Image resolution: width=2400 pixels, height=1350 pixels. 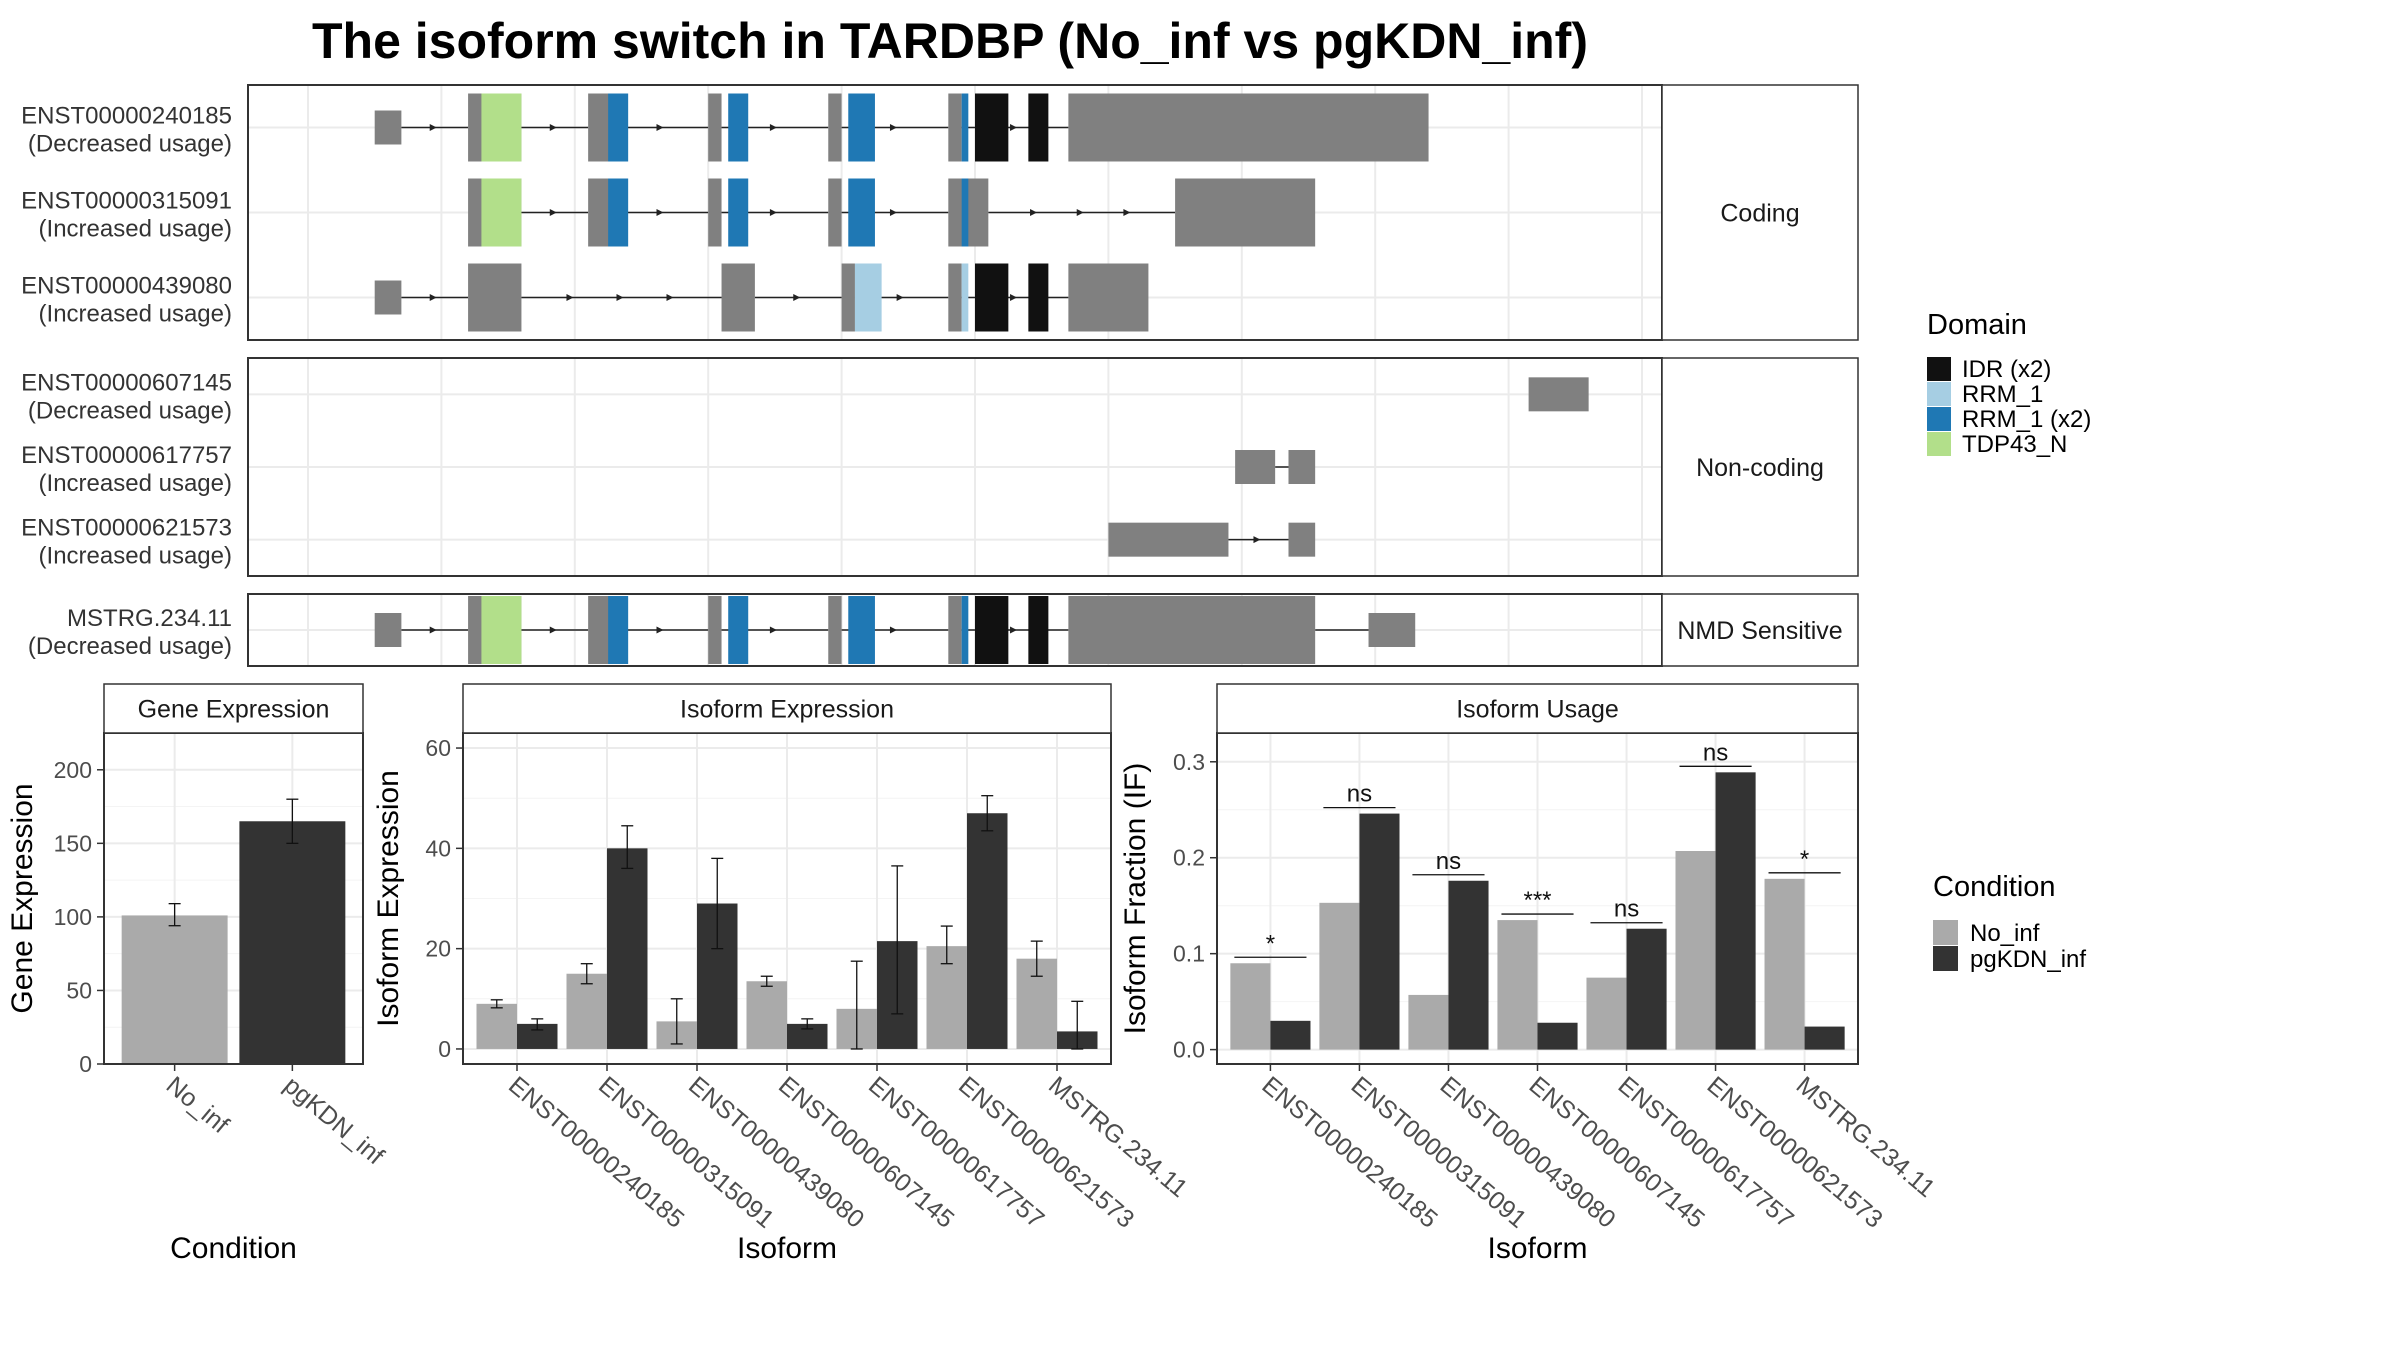 What do you see at coordinates (197, 1105) in the screenshot?
I see `x-tick-label: No_inf` at bounding box center [197, 1105].